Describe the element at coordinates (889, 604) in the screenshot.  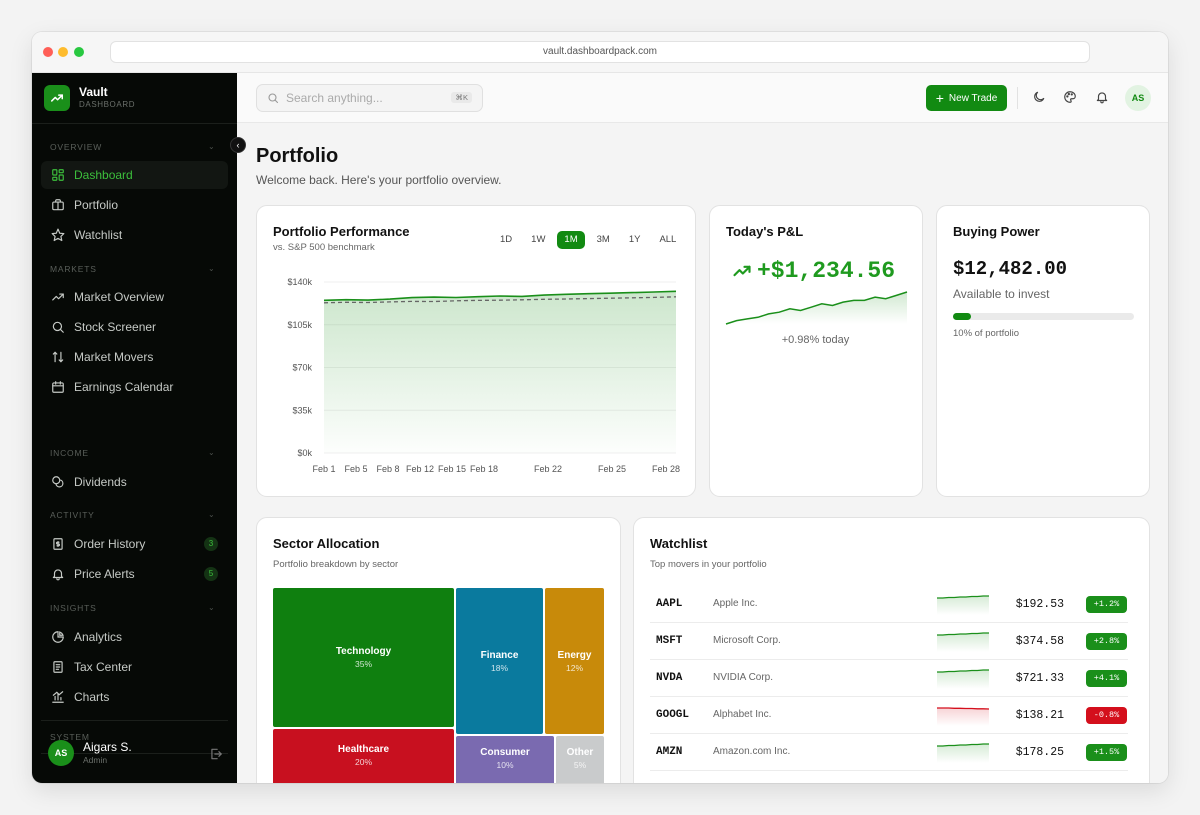
I see `watchlist-row: AAPL Apple Inc. $192.53 +1.2%` at that location.